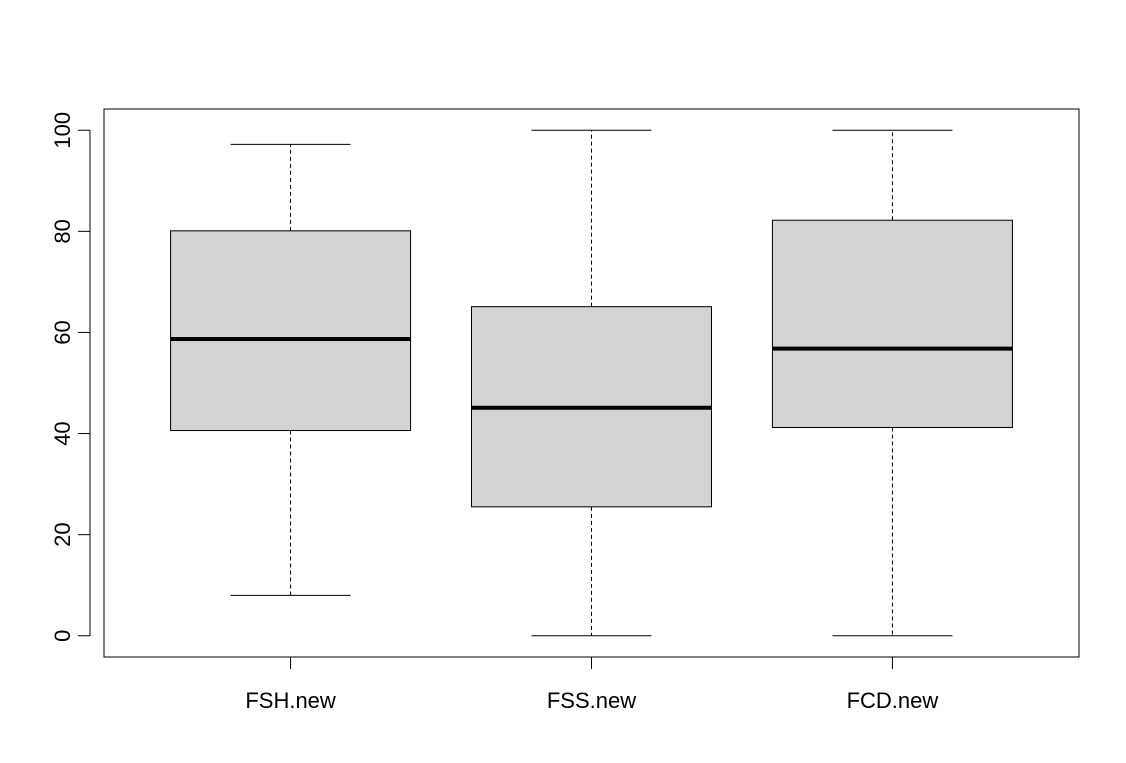  I want to click on y-tick-label: 100, so click(62, 130).